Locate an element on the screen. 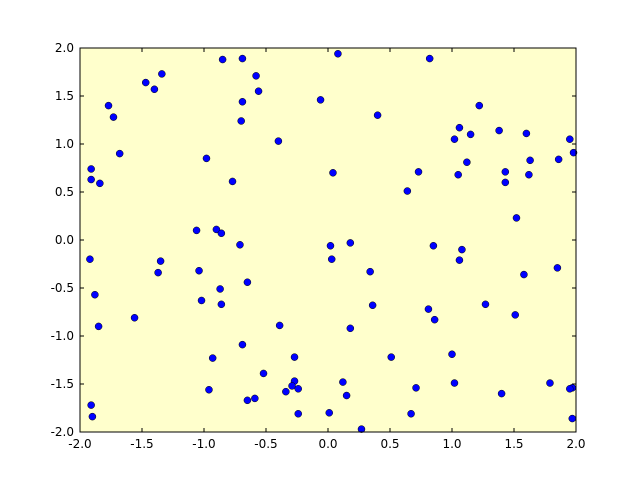 This screenshot has width=640, height=484. y-tick-label: 1.0 is located at coordinates (64, 144).